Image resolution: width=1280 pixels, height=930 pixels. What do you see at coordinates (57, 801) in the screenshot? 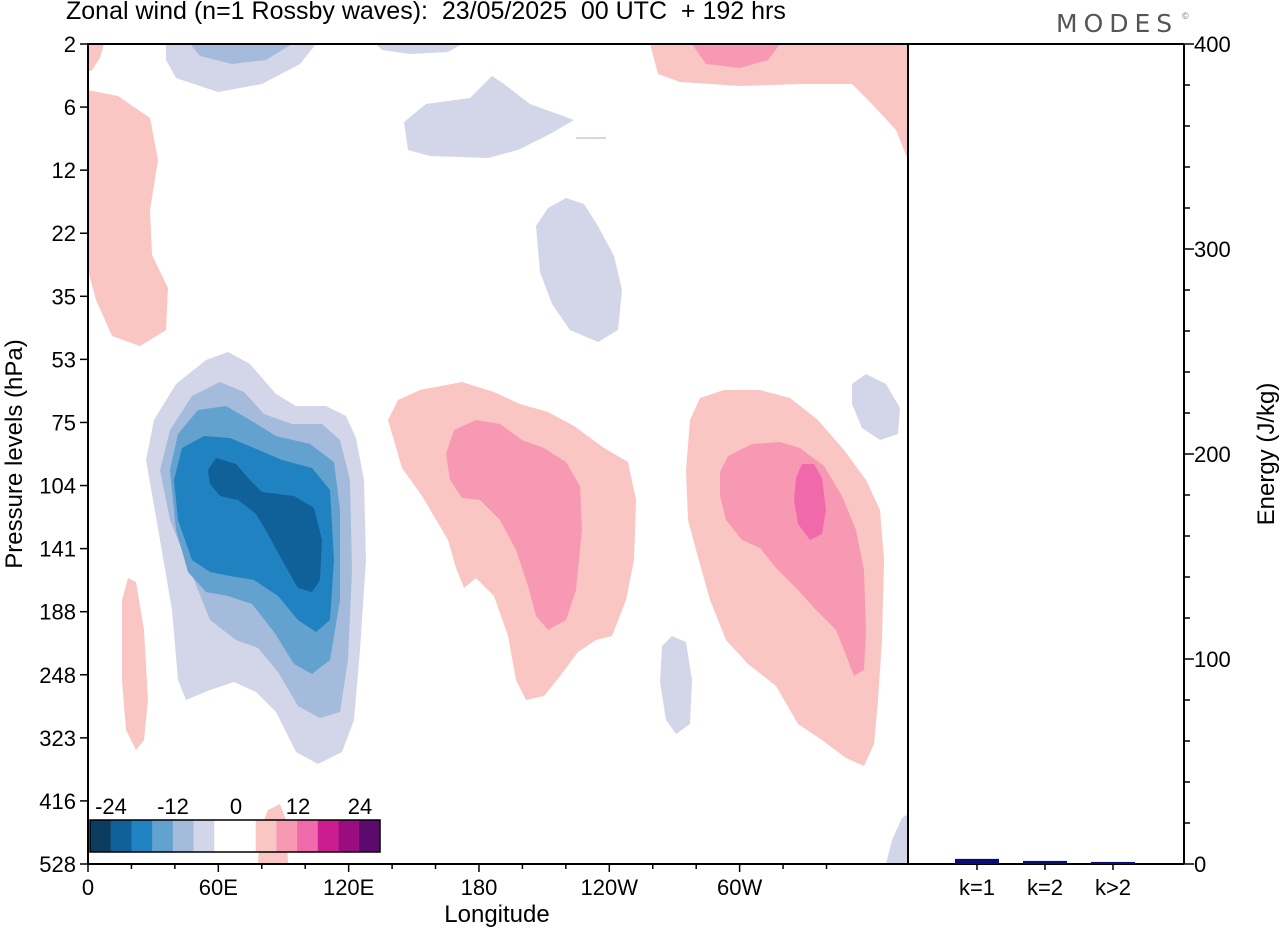
I see `y-tick-label: 416` at bounding box center [57, 801].